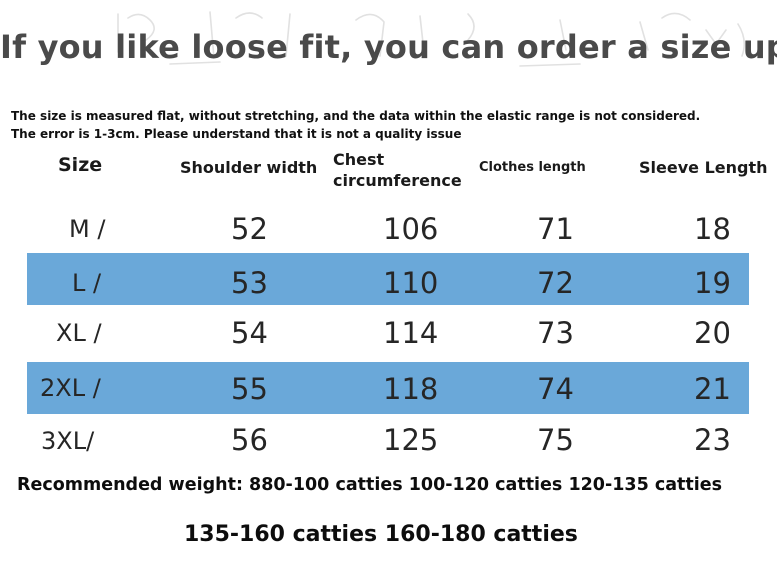 The height and width of the screenshot is (570, 777). Describe the element at coordinates (555, 229) in the screenshot. I see `cell-length: 71` at that location.